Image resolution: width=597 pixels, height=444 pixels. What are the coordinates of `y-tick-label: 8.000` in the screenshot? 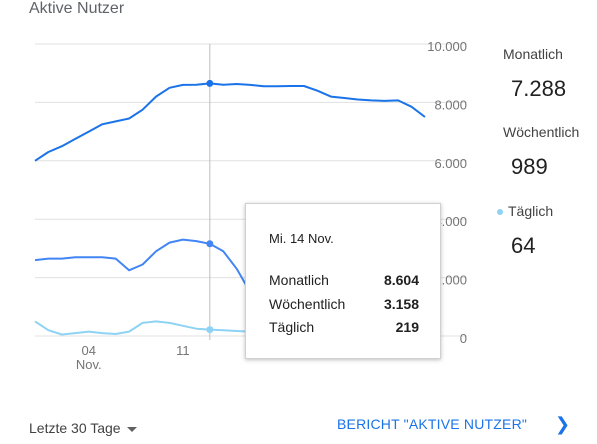 It's located at (450, 104).